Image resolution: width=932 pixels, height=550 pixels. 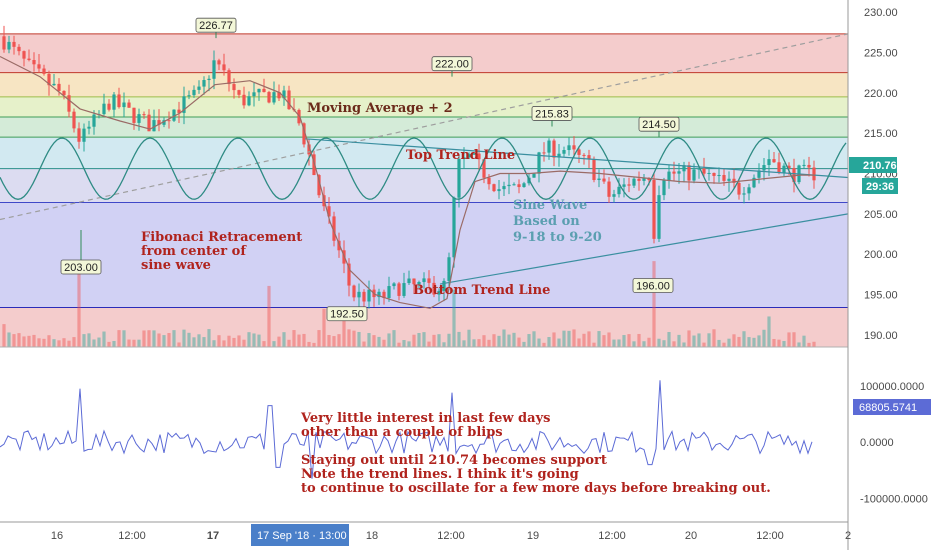 What do you see at coordinates (302, 536) in the screenshot?
I see `crosshair-time-label: 17 Sep '18 · 13:00` at bounding box center [302, 536].